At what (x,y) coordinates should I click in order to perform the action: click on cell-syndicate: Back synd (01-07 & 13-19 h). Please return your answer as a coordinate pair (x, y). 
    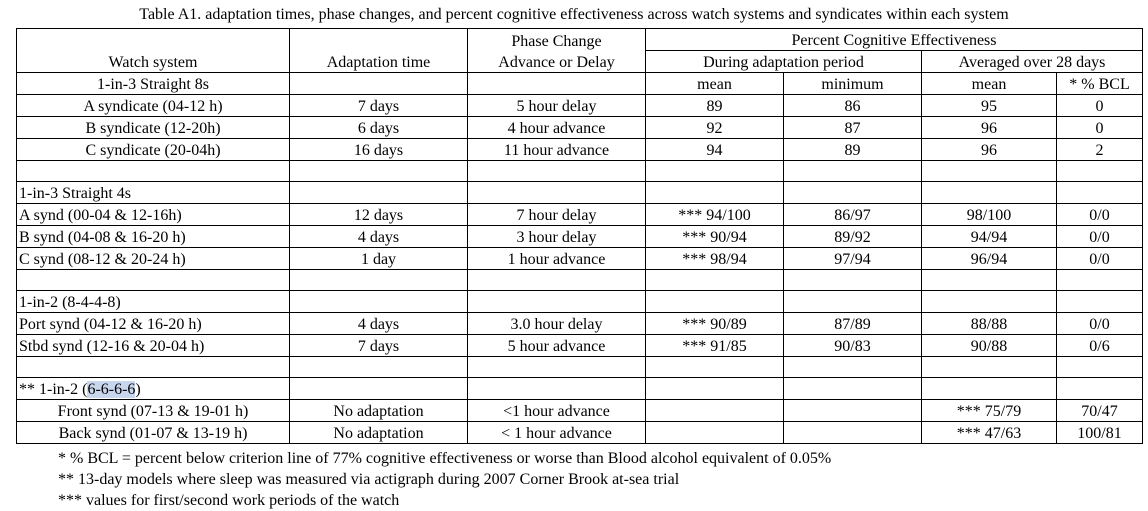
    Looking at the image, I should click on (153, 432).